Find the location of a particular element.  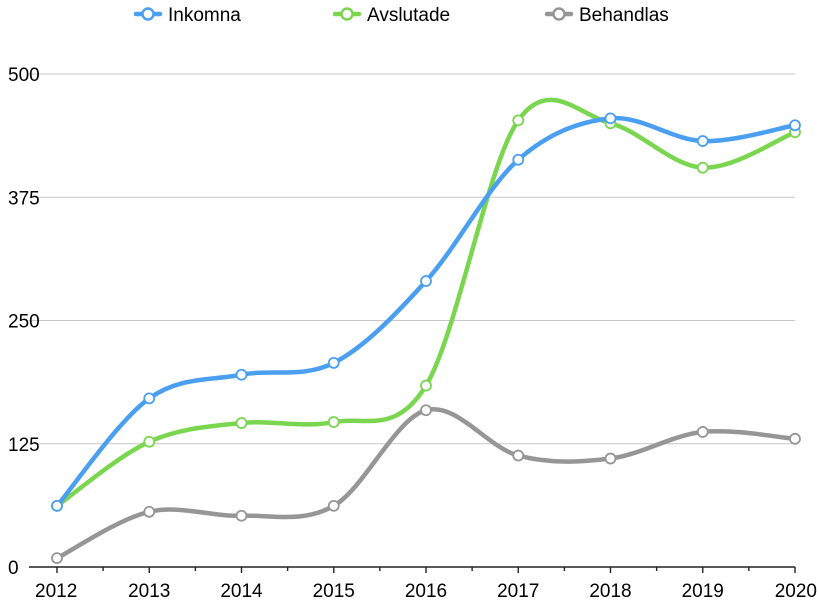

x-tick-label: 2015 is located at coordinates (334, 591).